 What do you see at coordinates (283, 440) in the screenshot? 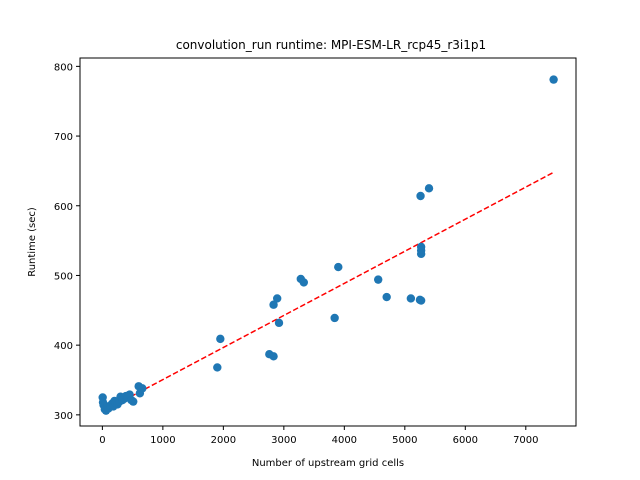
I see `x-tick-label: 3000` at bounding box center [283, 440].